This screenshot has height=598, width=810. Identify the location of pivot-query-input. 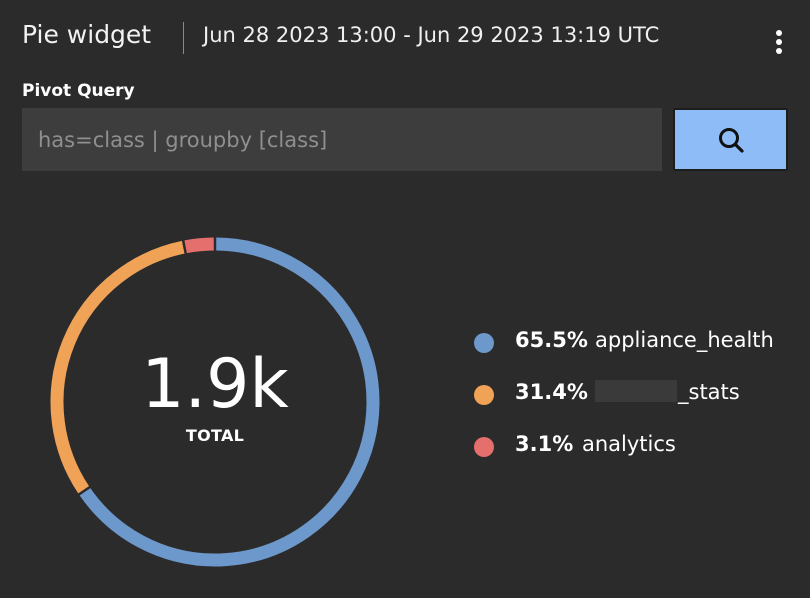
(342, 139).